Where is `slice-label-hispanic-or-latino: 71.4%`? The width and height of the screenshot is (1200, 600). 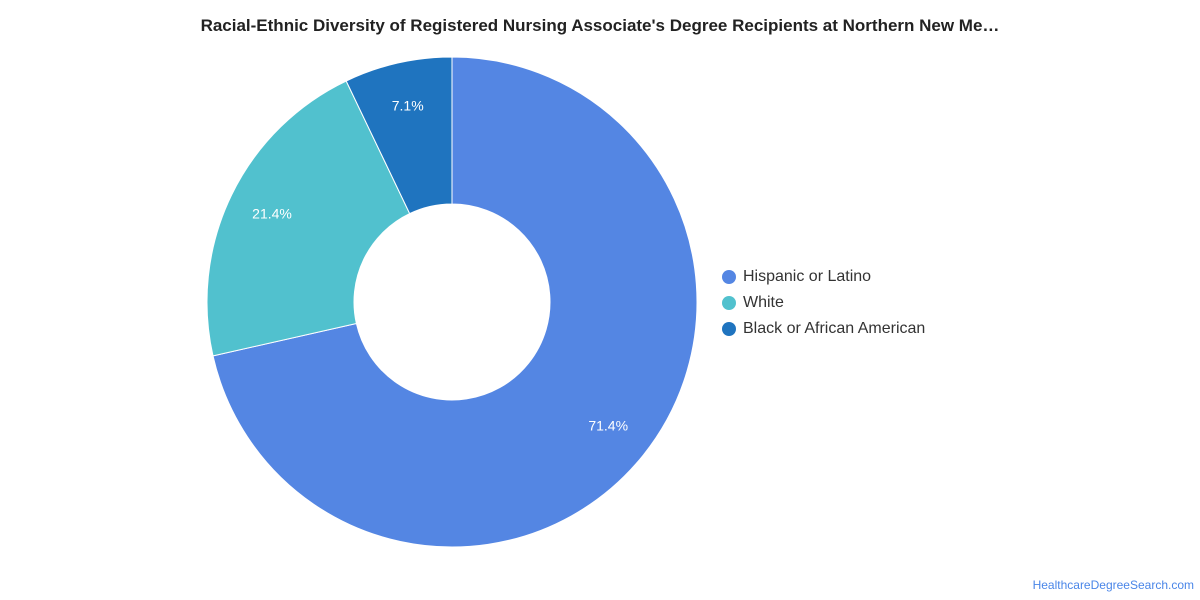 slice-label-hispanic-or-latino: 71.4% is located at coordinates (608, 426).